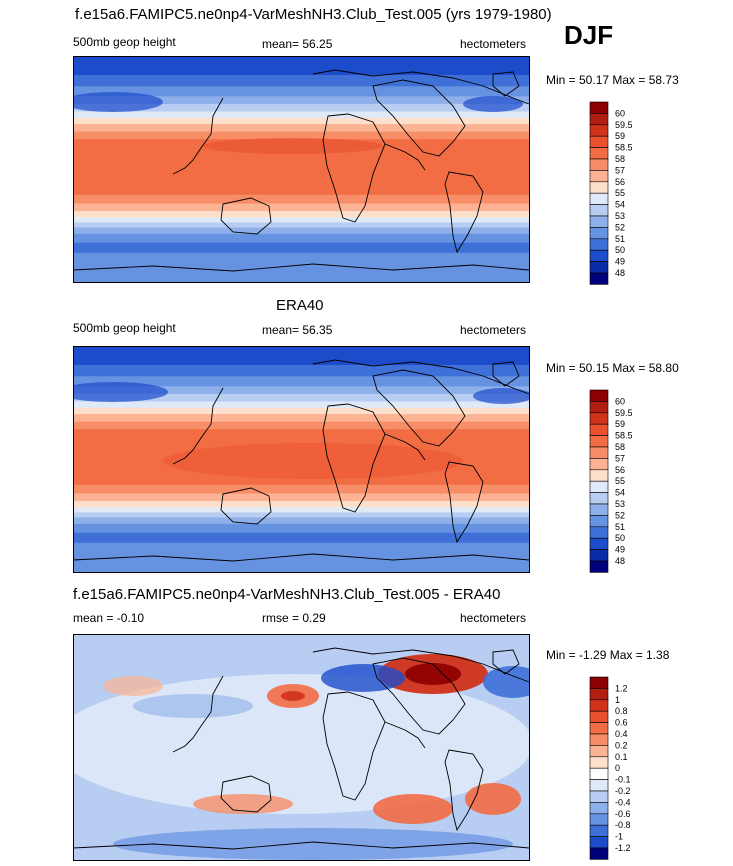 This screenshot has width=733, height=866. I want to click on panel1-colorbar-label: 53, so click(620, 216).